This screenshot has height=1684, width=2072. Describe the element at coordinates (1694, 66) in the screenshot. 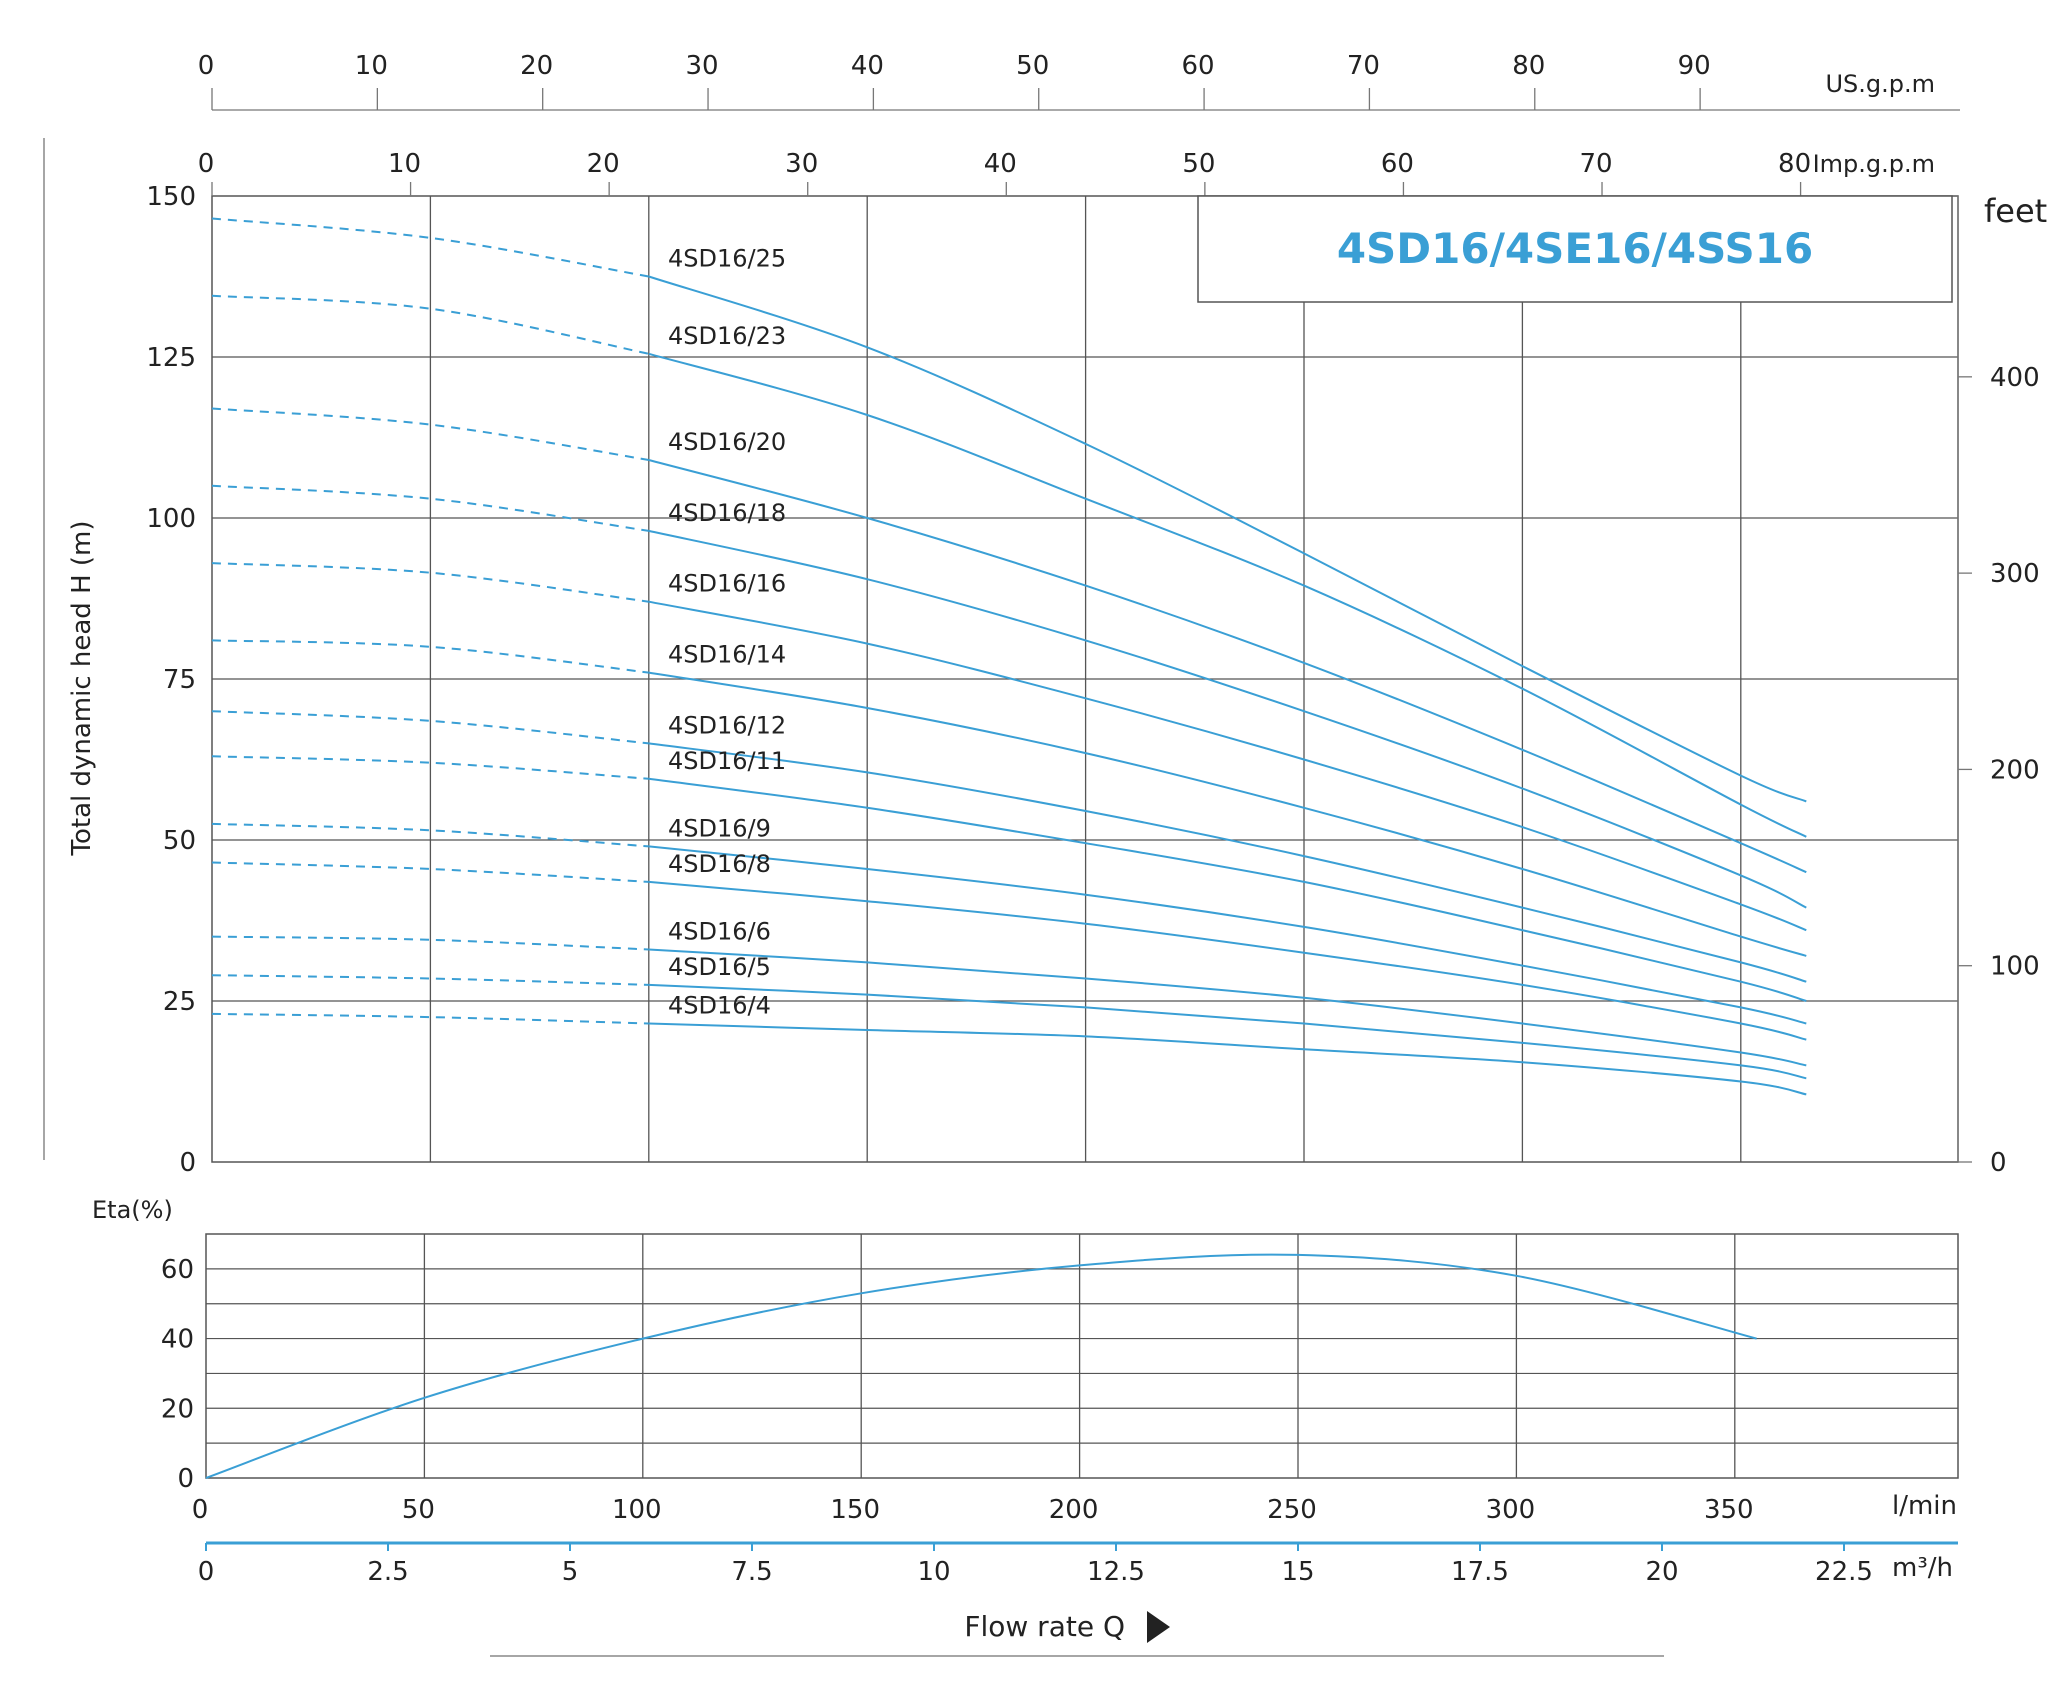

I see `usgpm-tick-label: 90` at that location.